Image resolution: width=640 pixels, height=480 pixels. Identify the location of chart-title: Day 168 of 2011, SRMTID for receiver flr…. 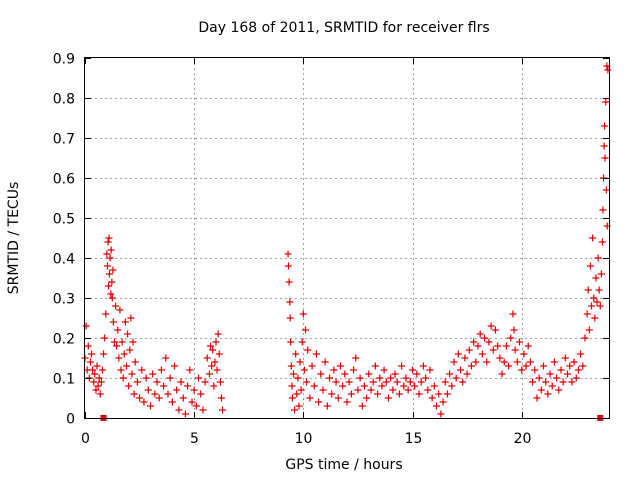
(343, 28).